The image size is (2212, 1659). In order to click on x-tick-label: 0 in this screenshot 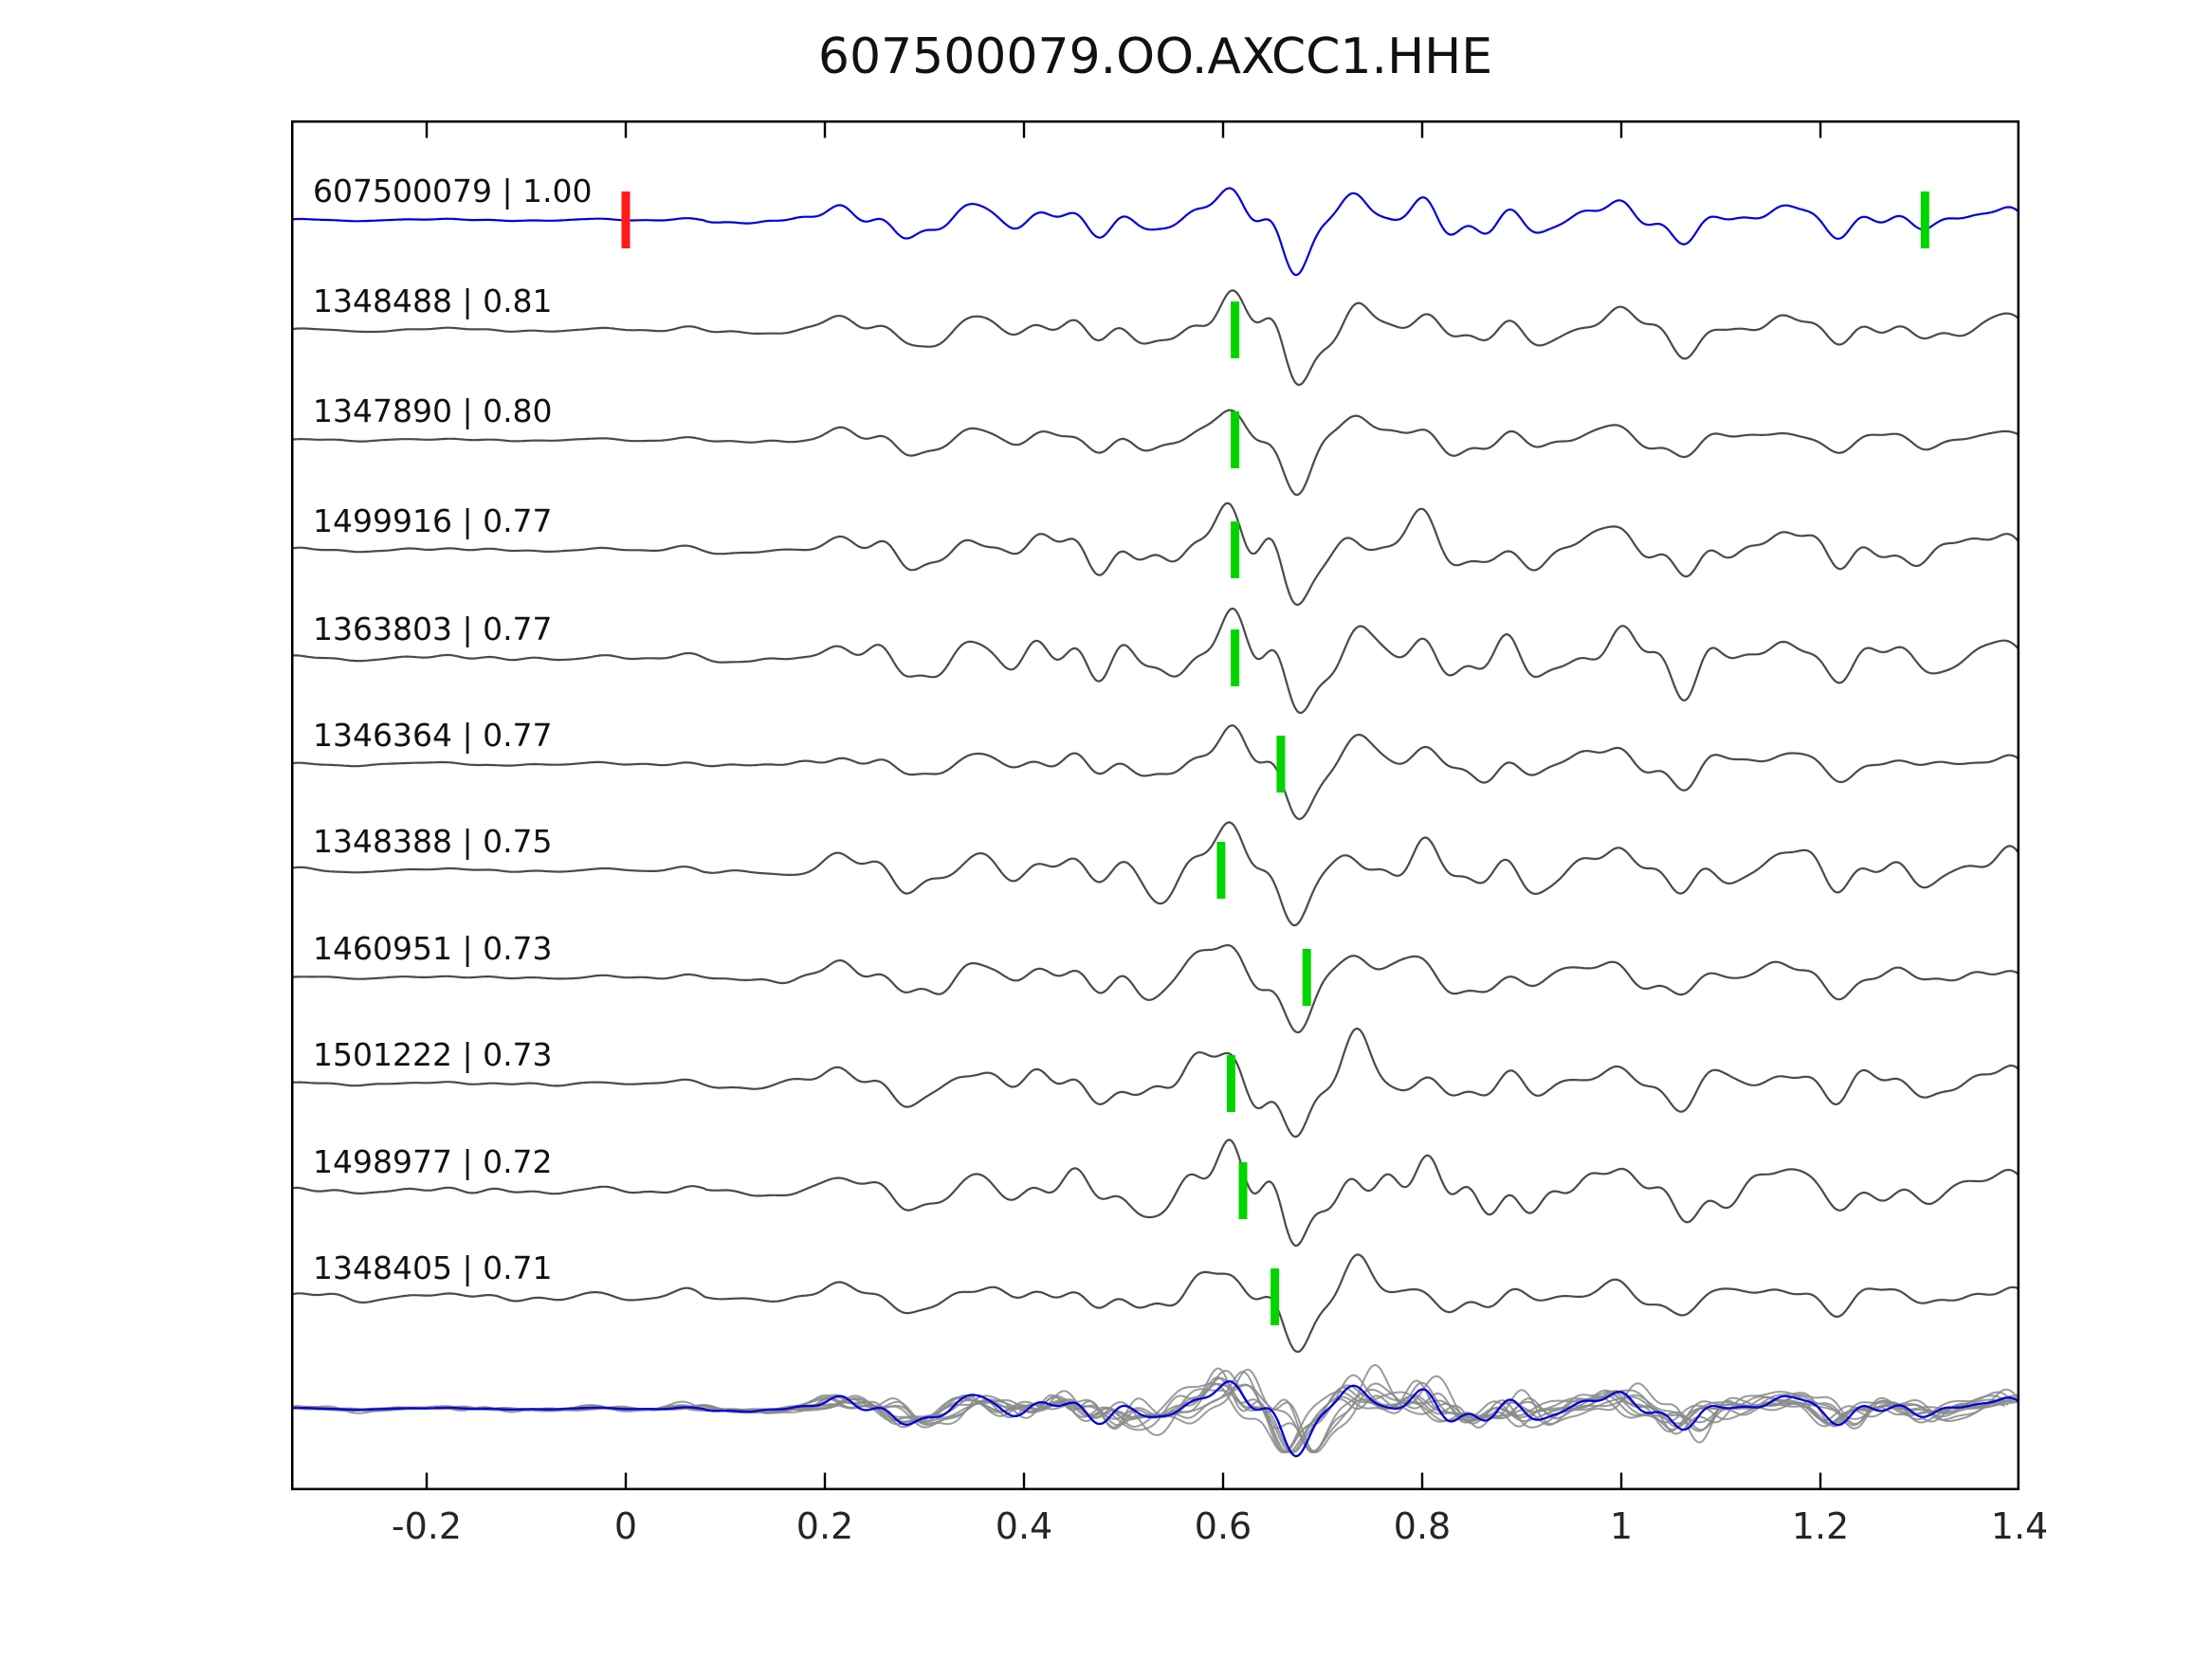, I will do `click(625, 1526)`.